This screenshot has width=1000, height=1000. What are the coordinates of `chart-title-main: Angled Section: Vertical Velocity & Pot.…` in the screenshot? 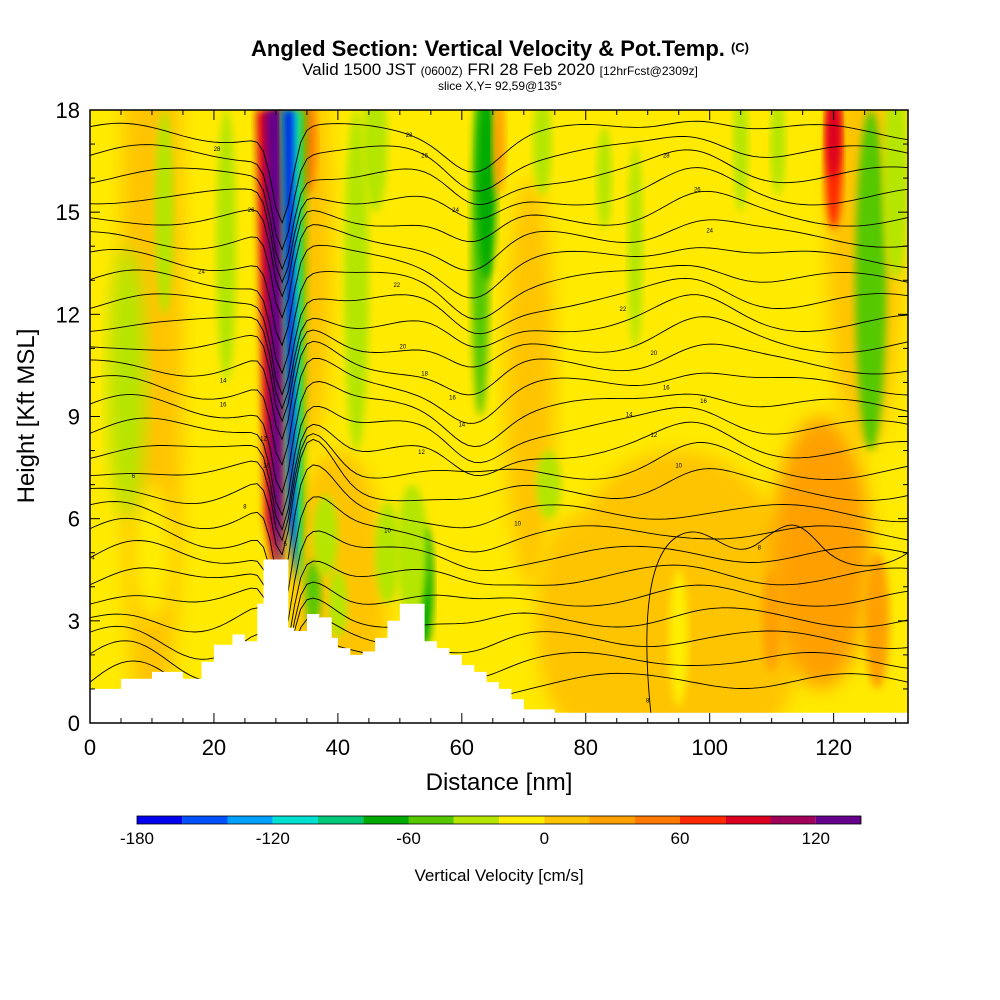 It's located at (488, 48).